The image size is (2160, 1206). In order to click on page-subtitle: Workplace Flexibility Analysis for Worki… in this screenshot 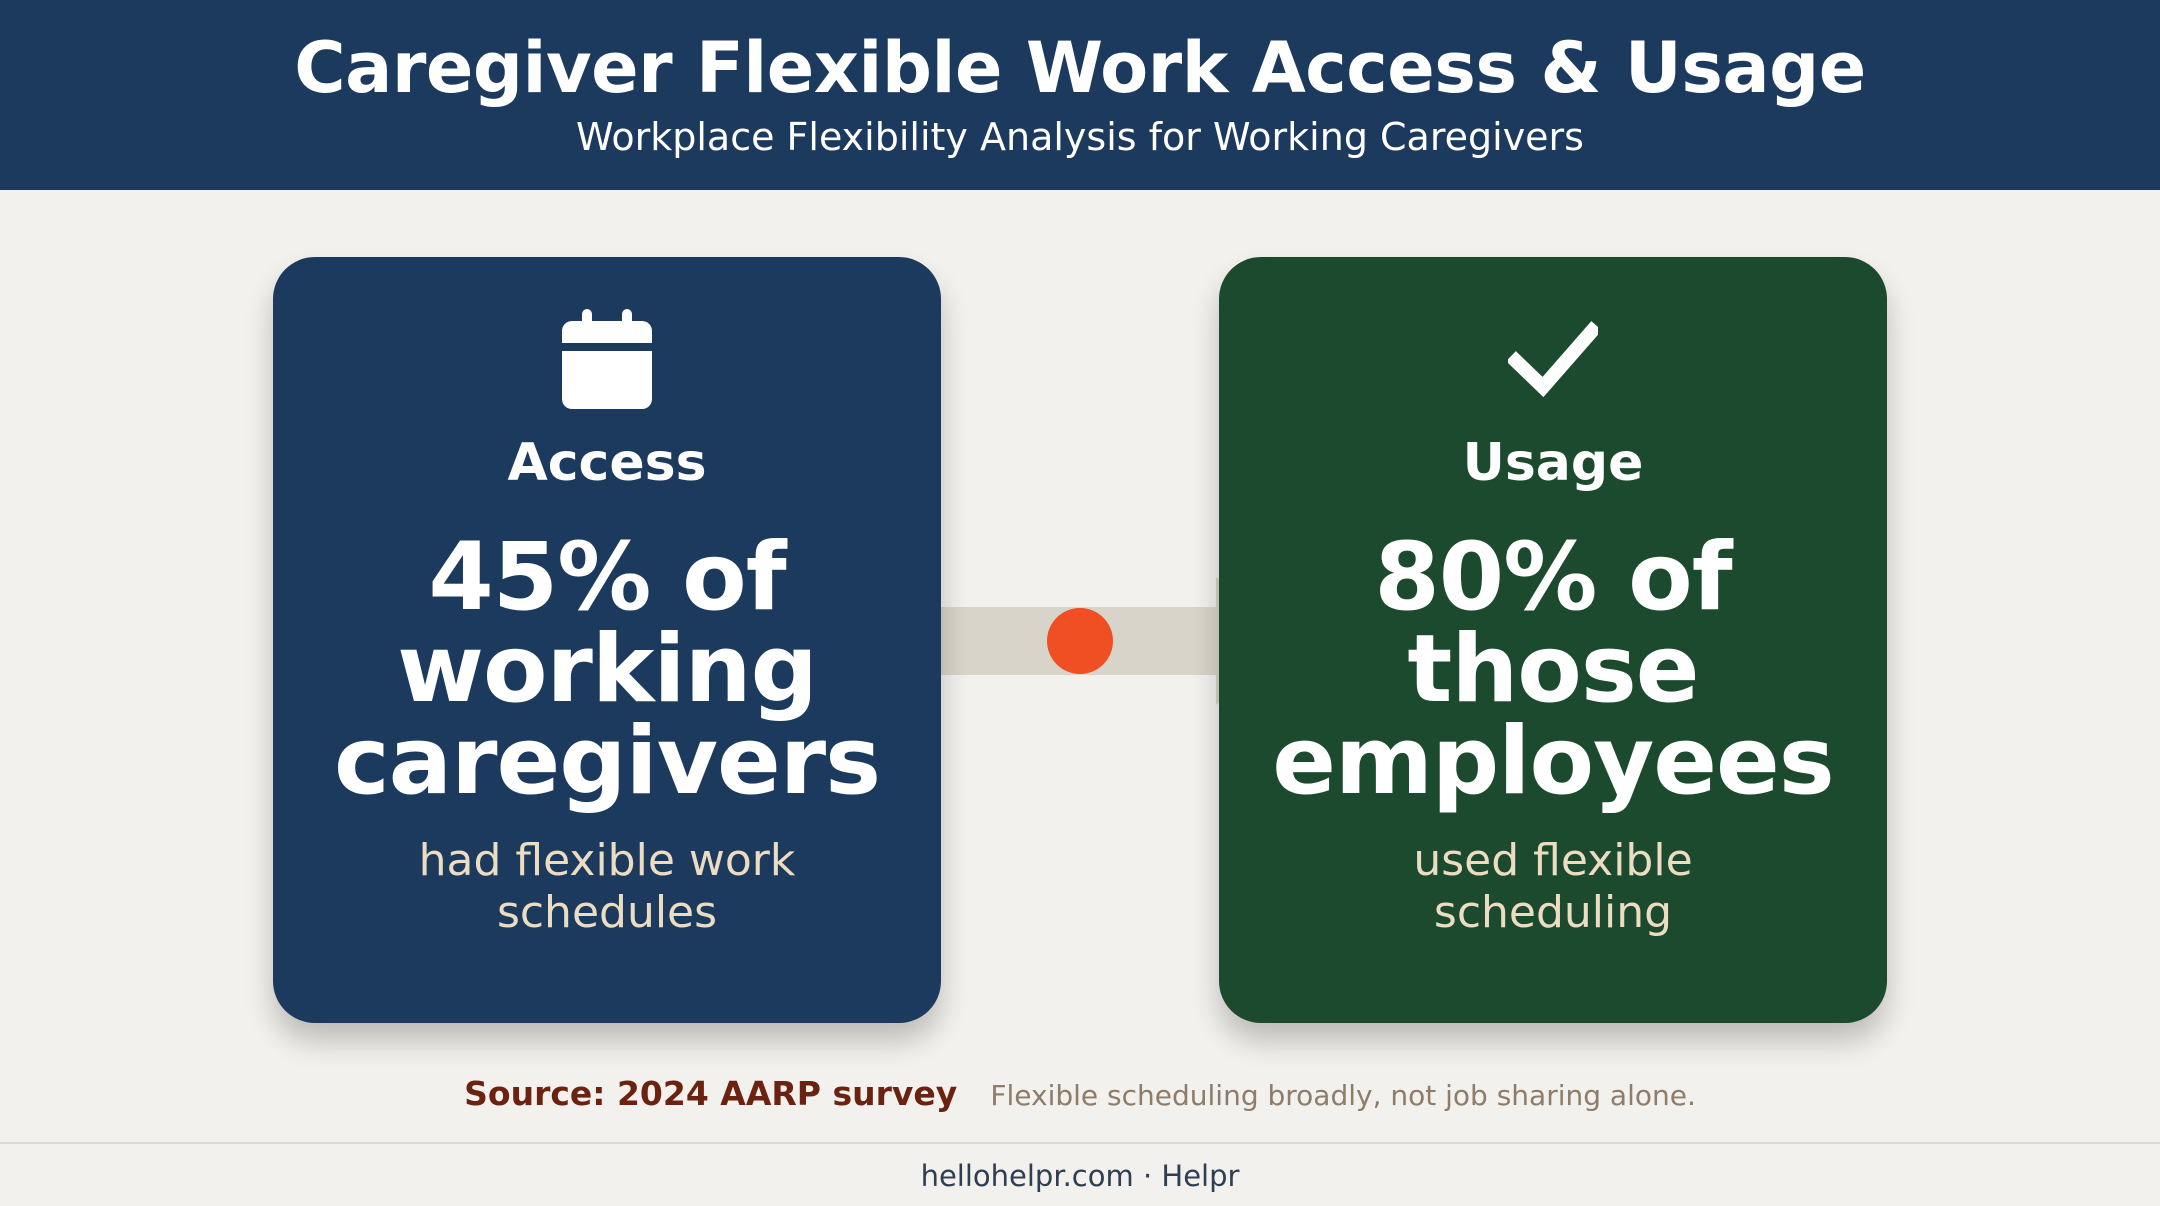, I will do `click(1080, 137)`.